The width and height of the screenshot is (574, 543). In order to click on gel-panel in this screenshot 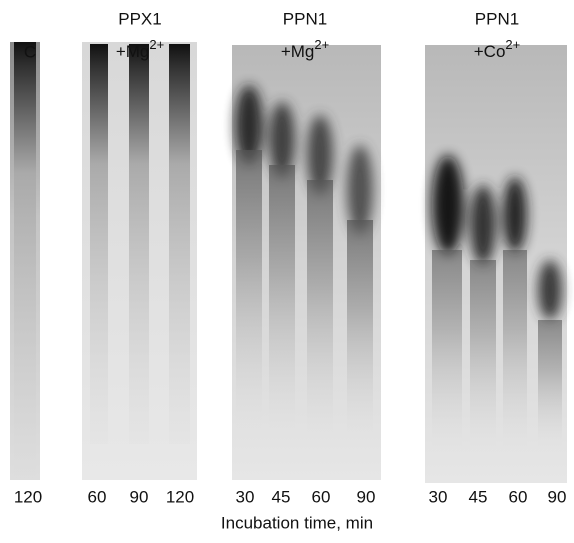, I will do `click(25, 261)`.